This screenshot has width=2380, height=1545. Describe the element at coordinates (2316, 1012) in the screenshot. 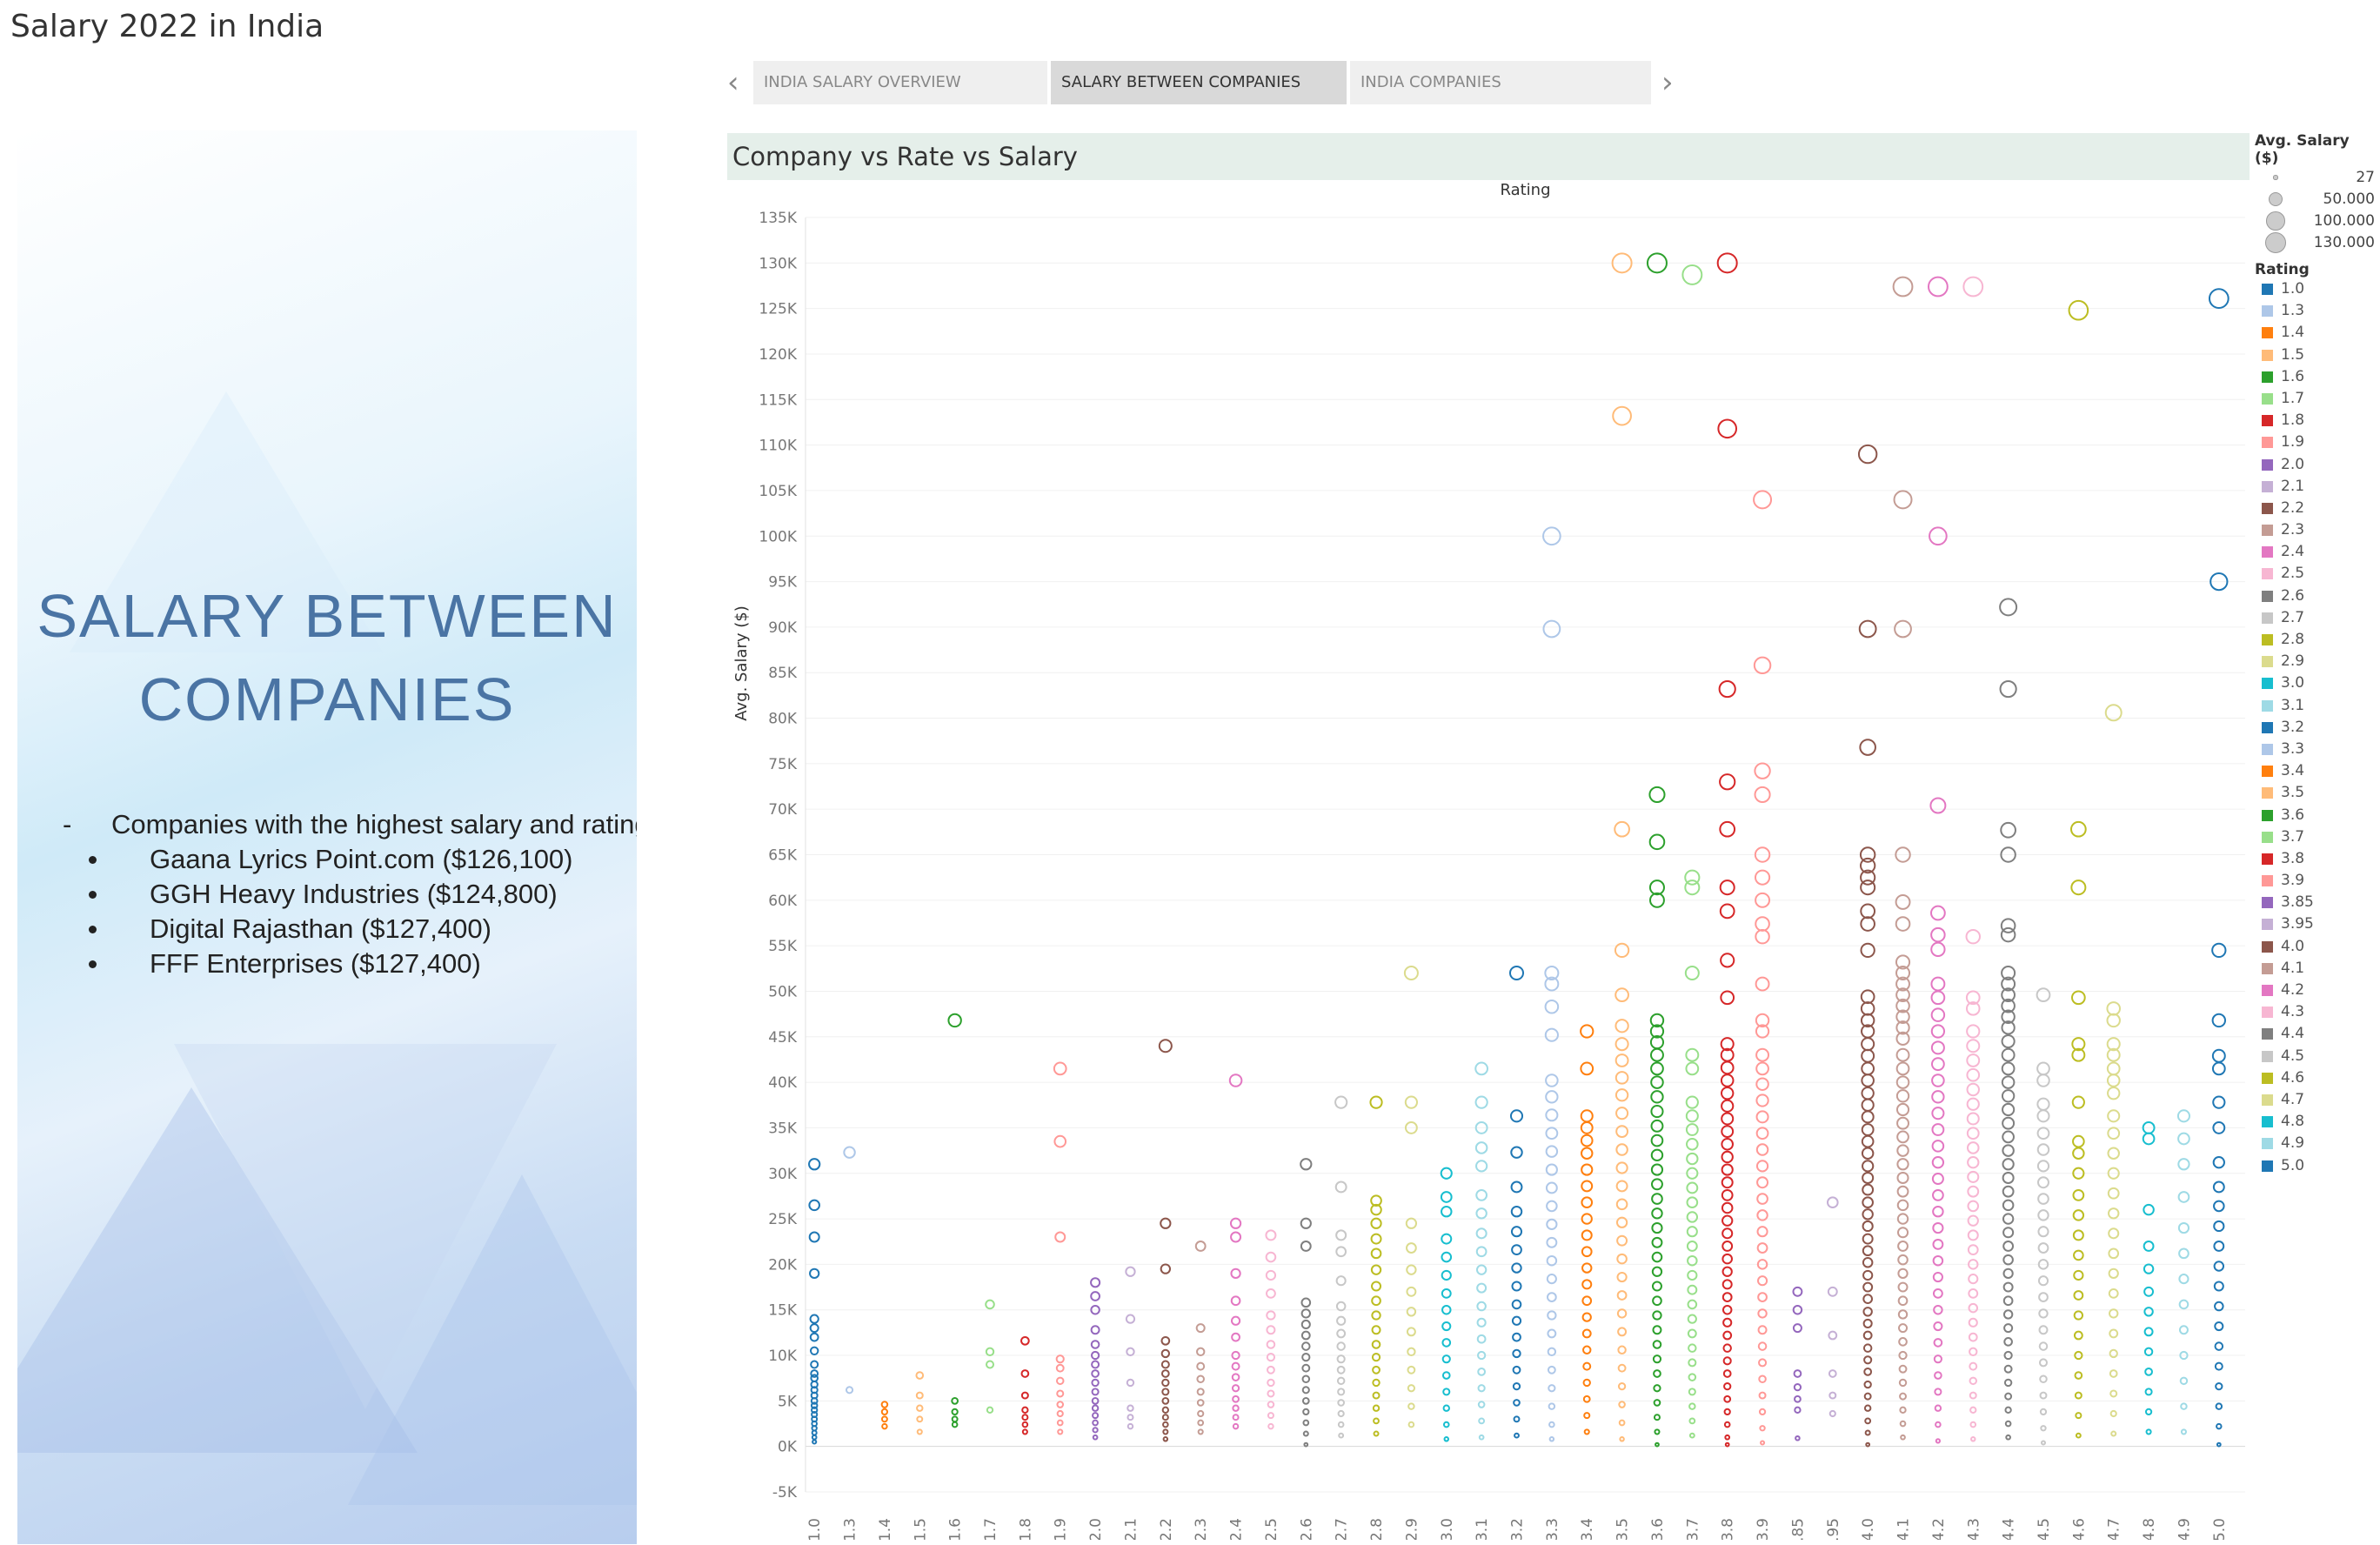

I see `color-legend-item: 4.3` at that location.